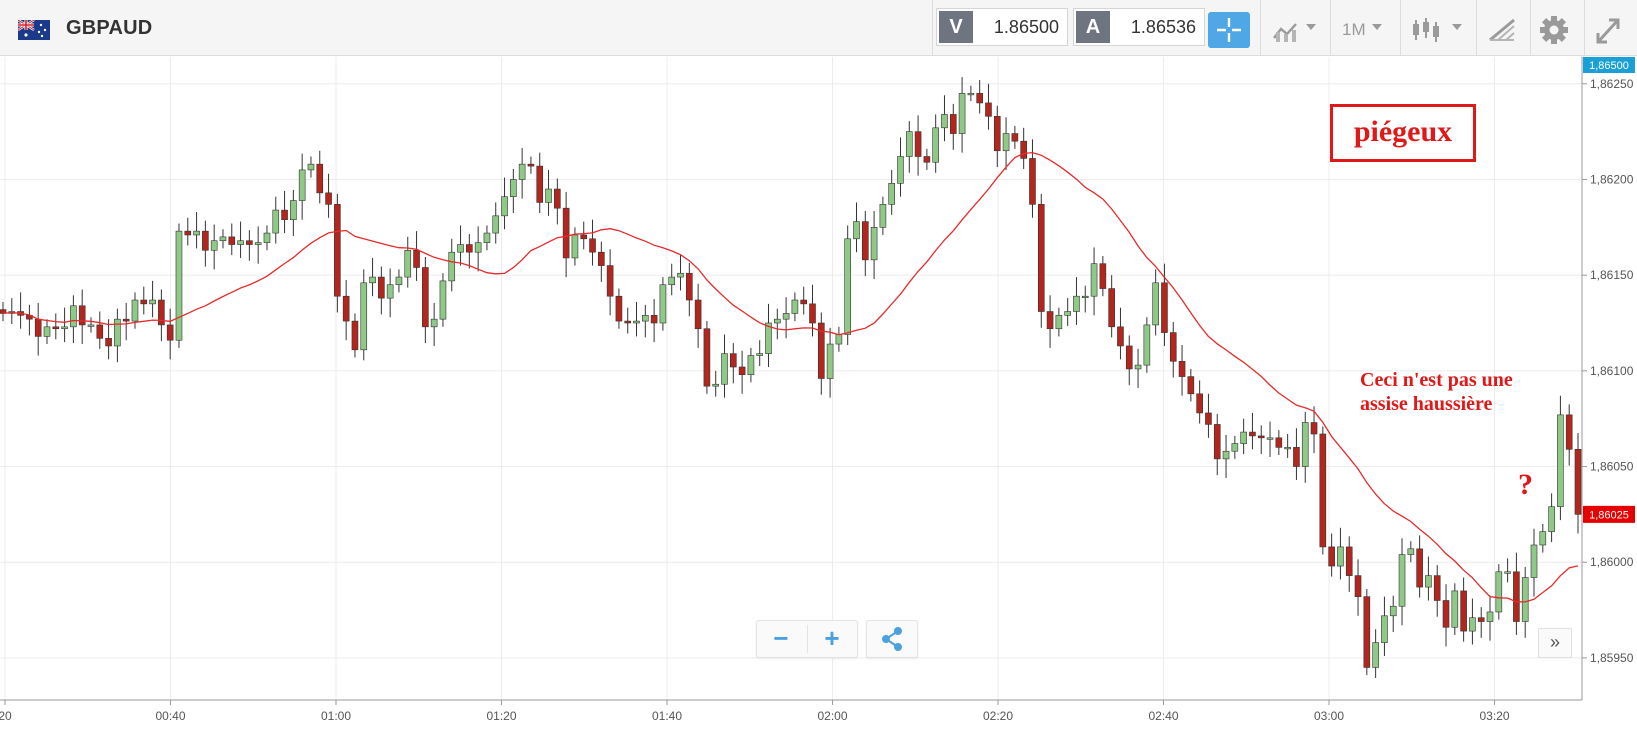 This screenshot has height=734, width=1637. I want to click on crosshair-button, so click(1229, 30).